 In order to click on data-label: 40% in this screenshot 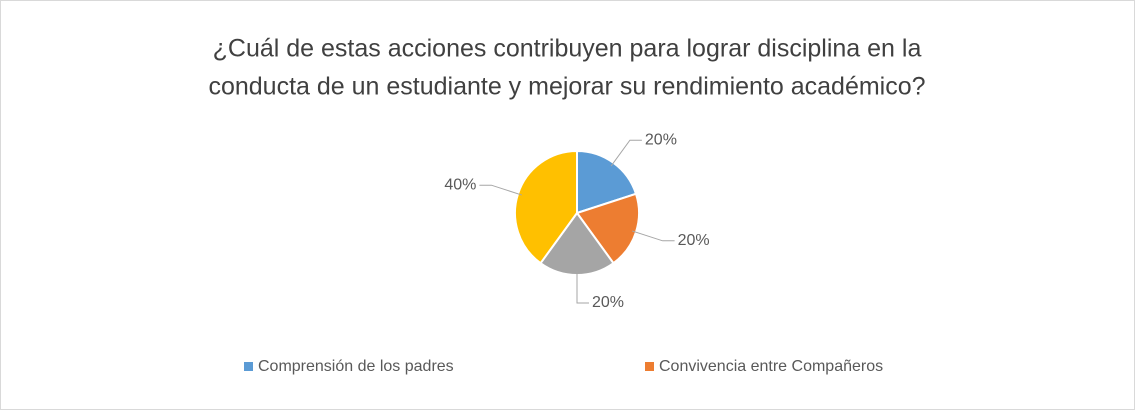, I will do `click(460, 184)`.